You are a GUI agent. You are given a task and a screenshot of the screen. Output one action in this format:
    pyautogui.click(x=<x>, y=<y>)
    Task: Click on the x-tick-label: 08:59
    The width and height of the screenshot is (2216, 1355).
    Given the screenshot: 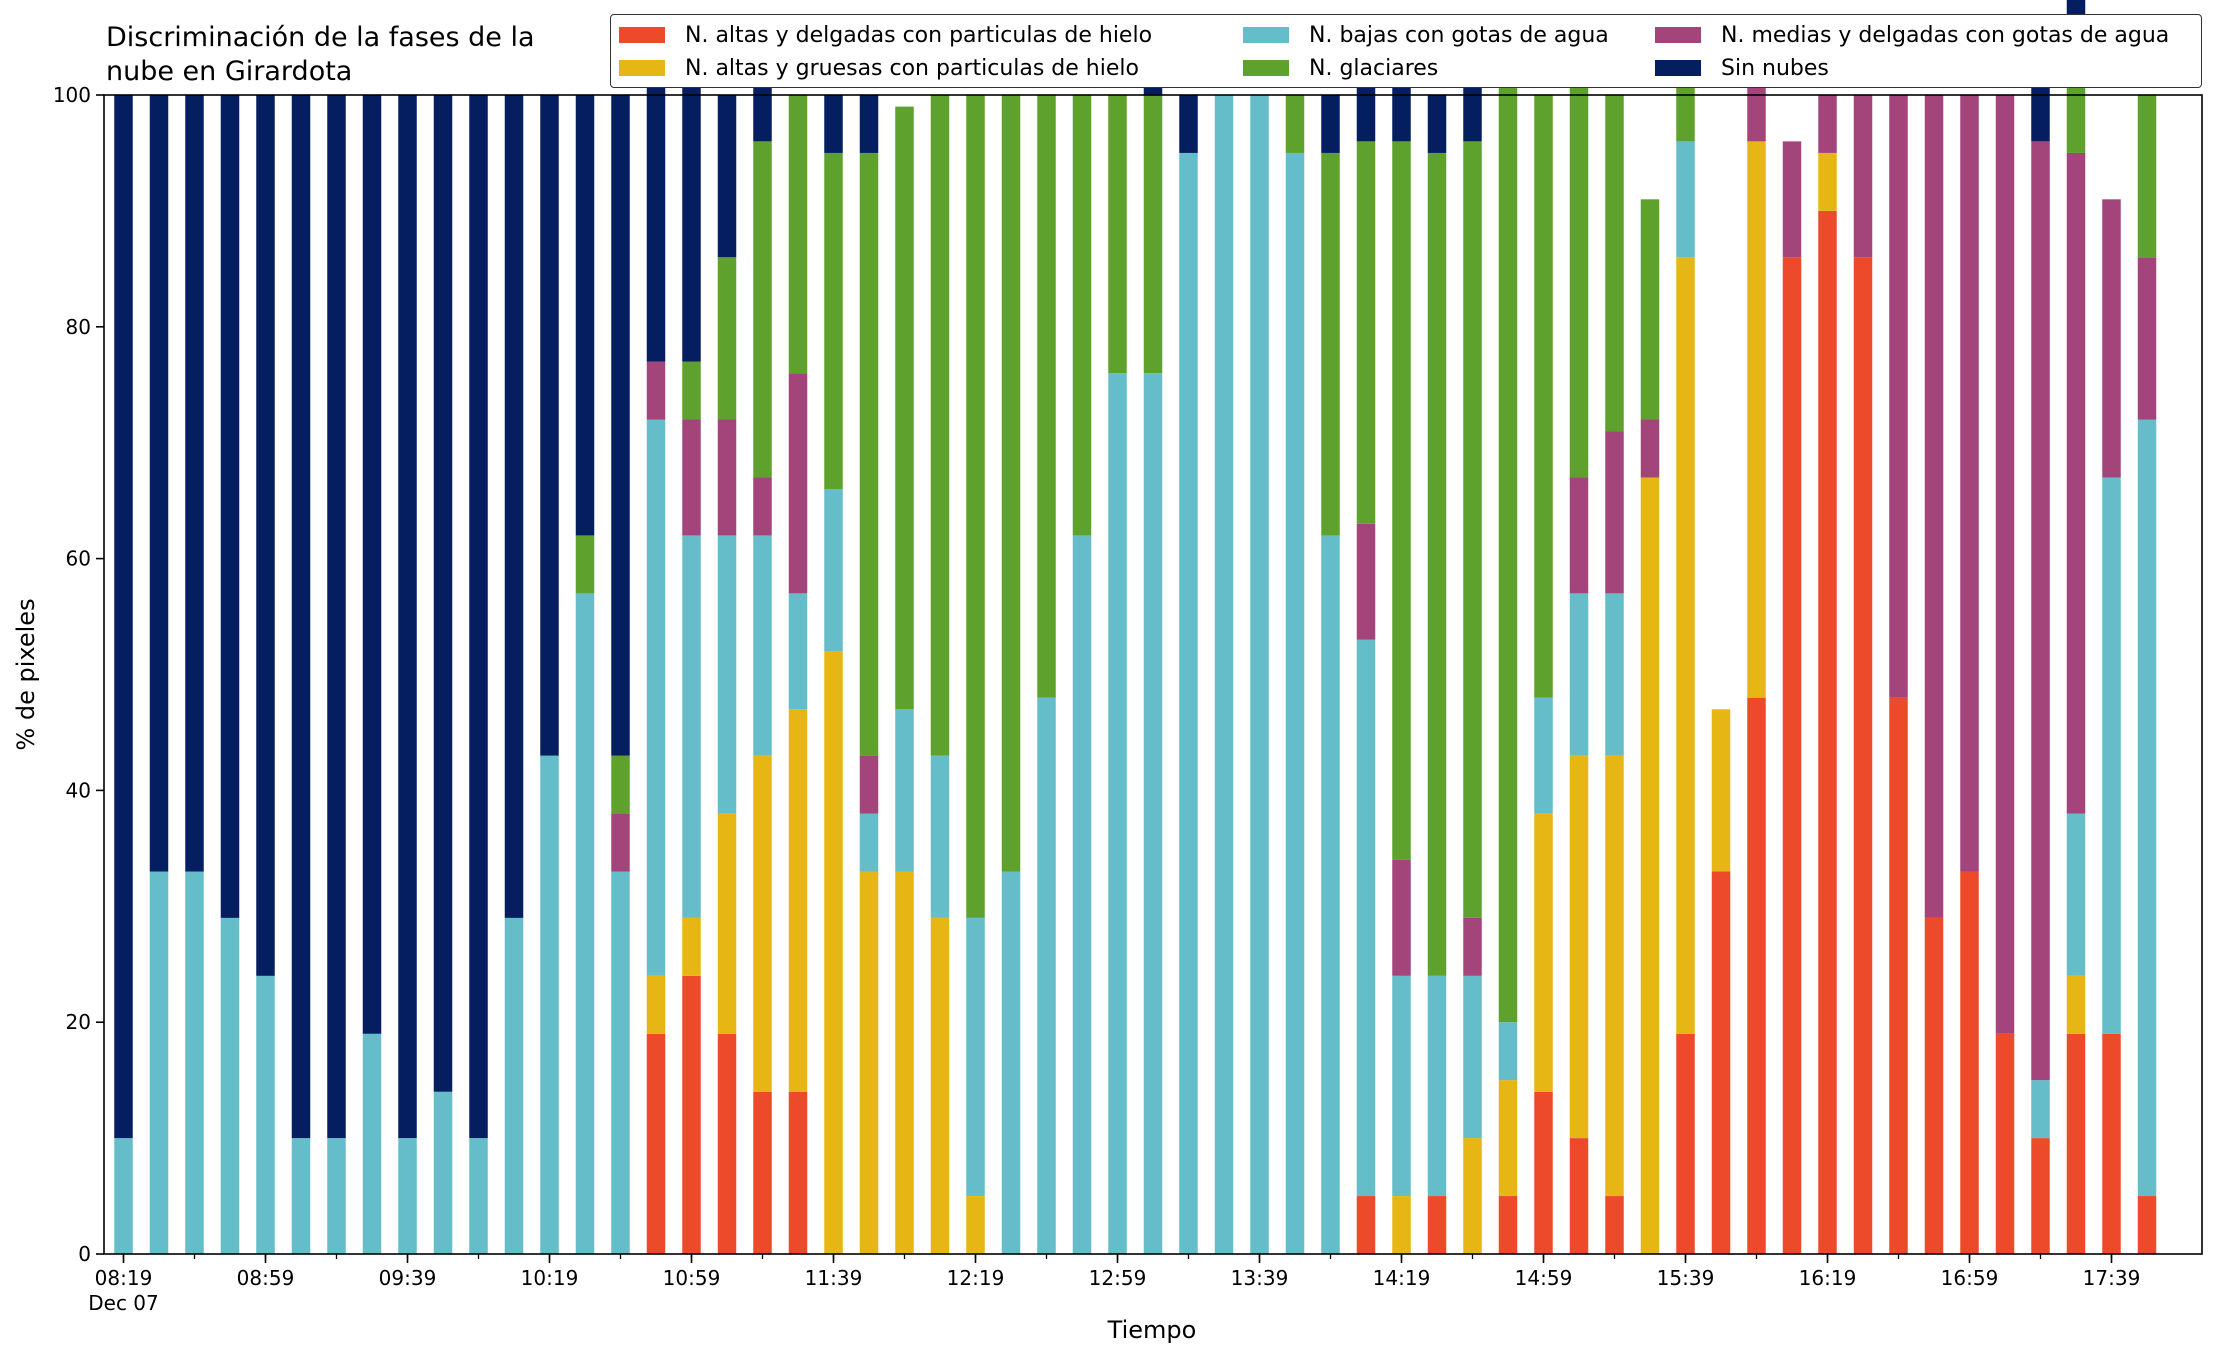 What is the action you would take?
    pyautogui.click(x=266, y=1278)
    